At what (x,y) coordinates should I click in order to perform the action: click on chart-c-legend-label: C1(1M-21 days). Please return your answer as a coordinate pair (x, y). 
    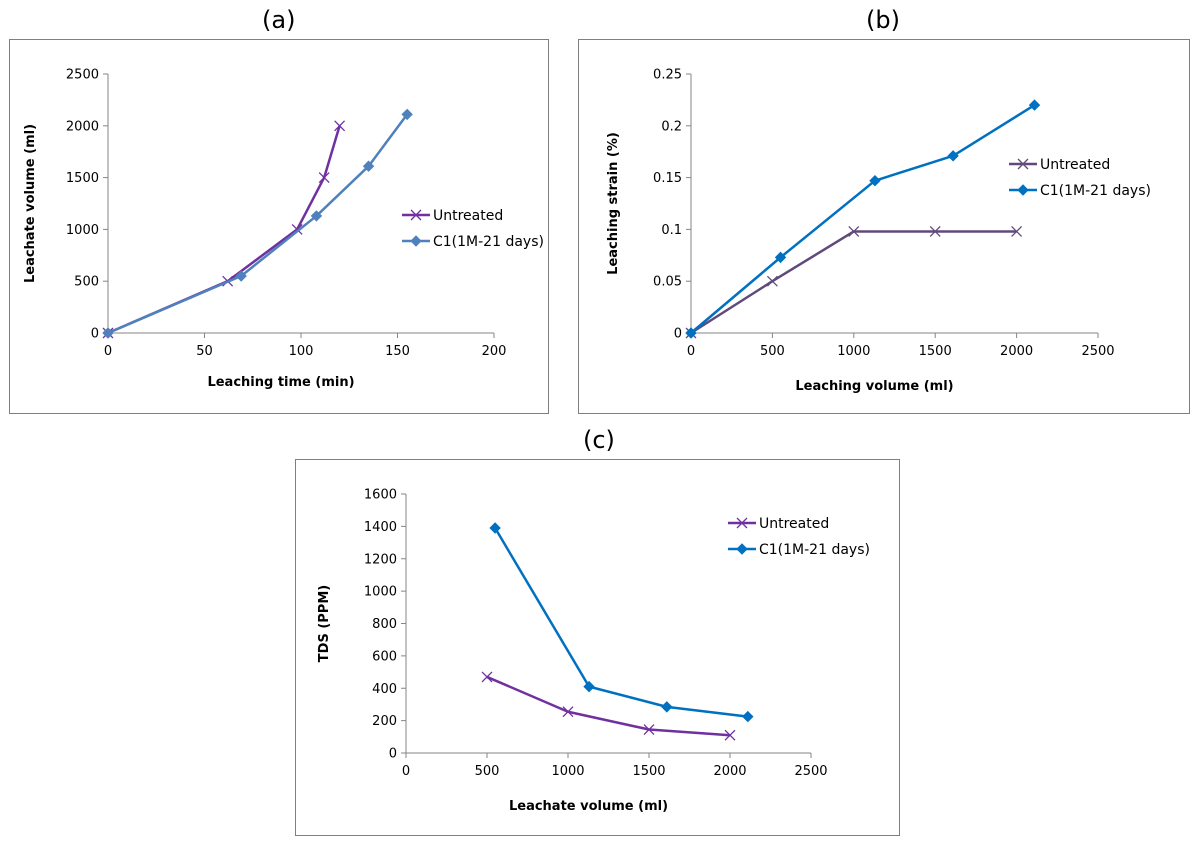
    Looking at the image, I should click on (814, 550).